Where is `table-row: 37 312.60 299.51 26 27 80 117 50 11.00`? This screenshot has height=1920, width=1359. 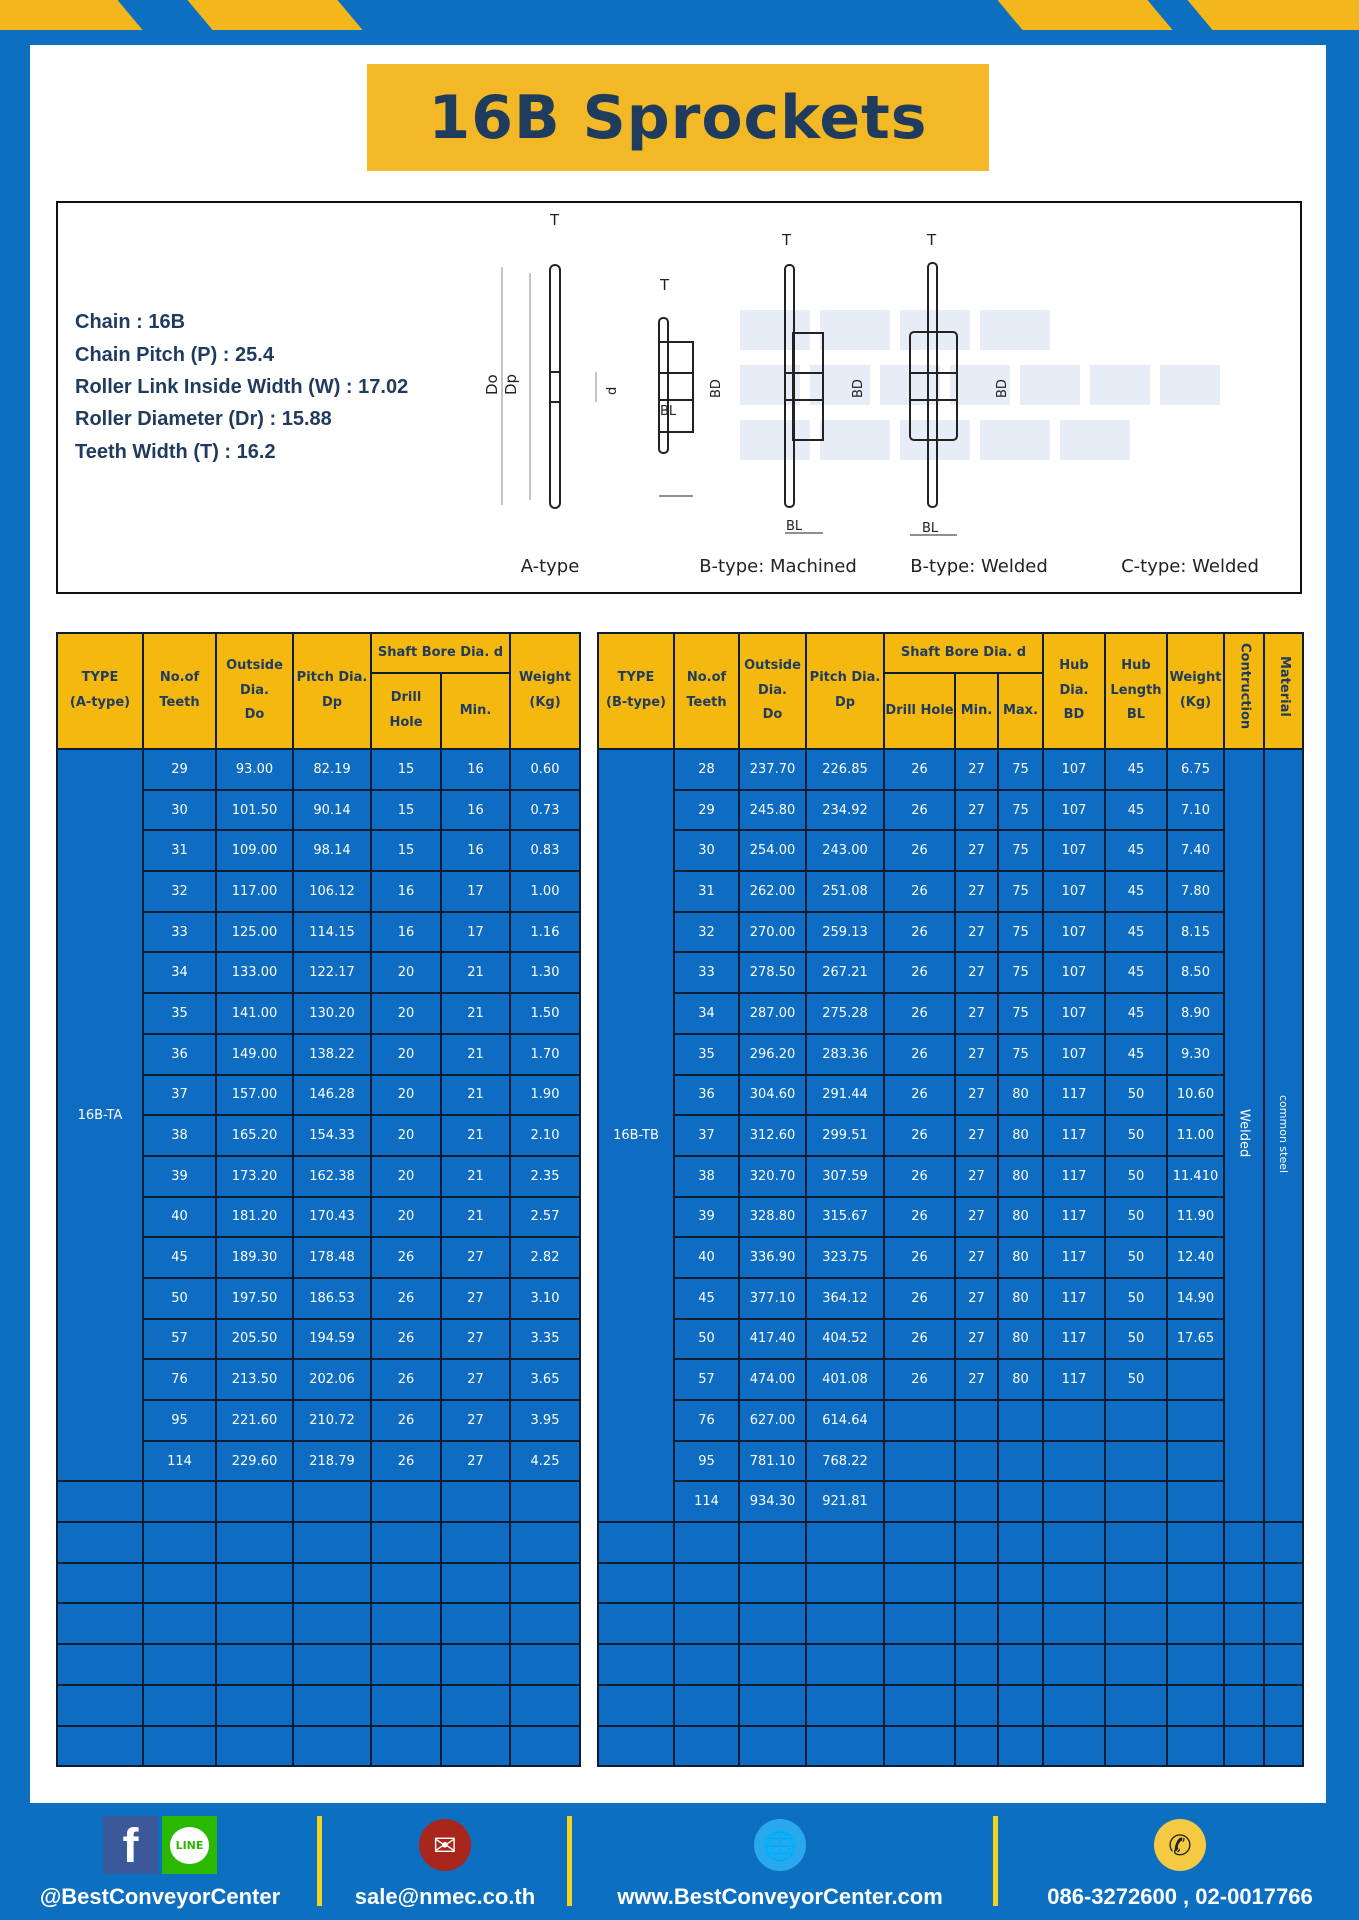
table-row: 37 312.60 299.51 26 27 80 117 50 11.00 is located at coordinates (950, 1135).